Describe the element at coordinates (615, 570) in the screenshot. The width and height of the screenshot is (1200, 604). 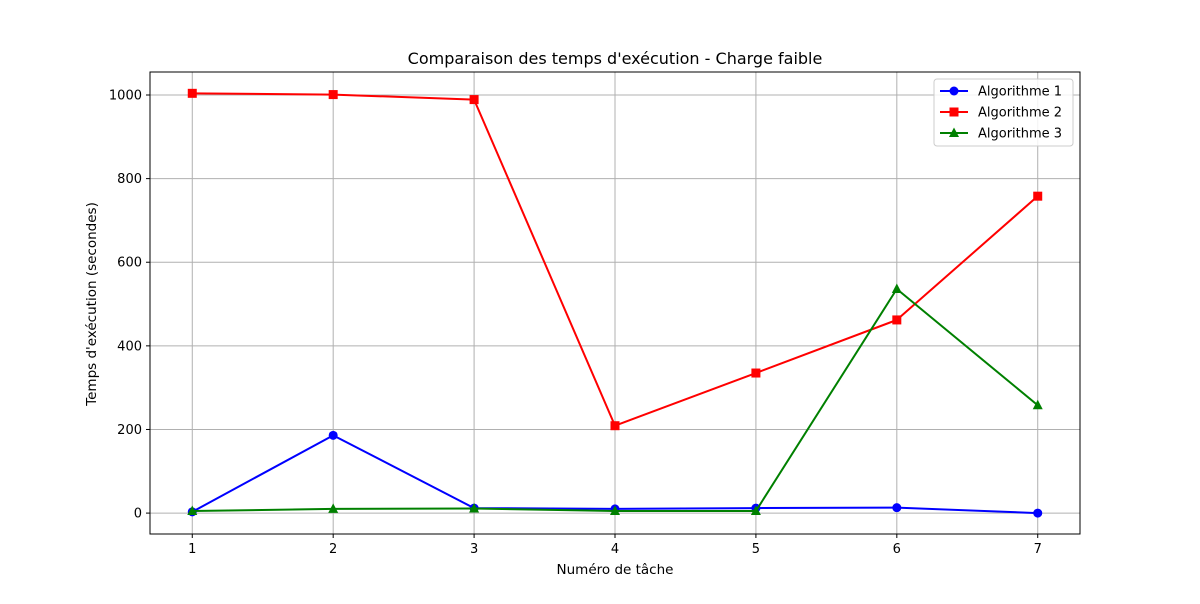
I see `x-axis-label: Numéro de tâche` at that location.